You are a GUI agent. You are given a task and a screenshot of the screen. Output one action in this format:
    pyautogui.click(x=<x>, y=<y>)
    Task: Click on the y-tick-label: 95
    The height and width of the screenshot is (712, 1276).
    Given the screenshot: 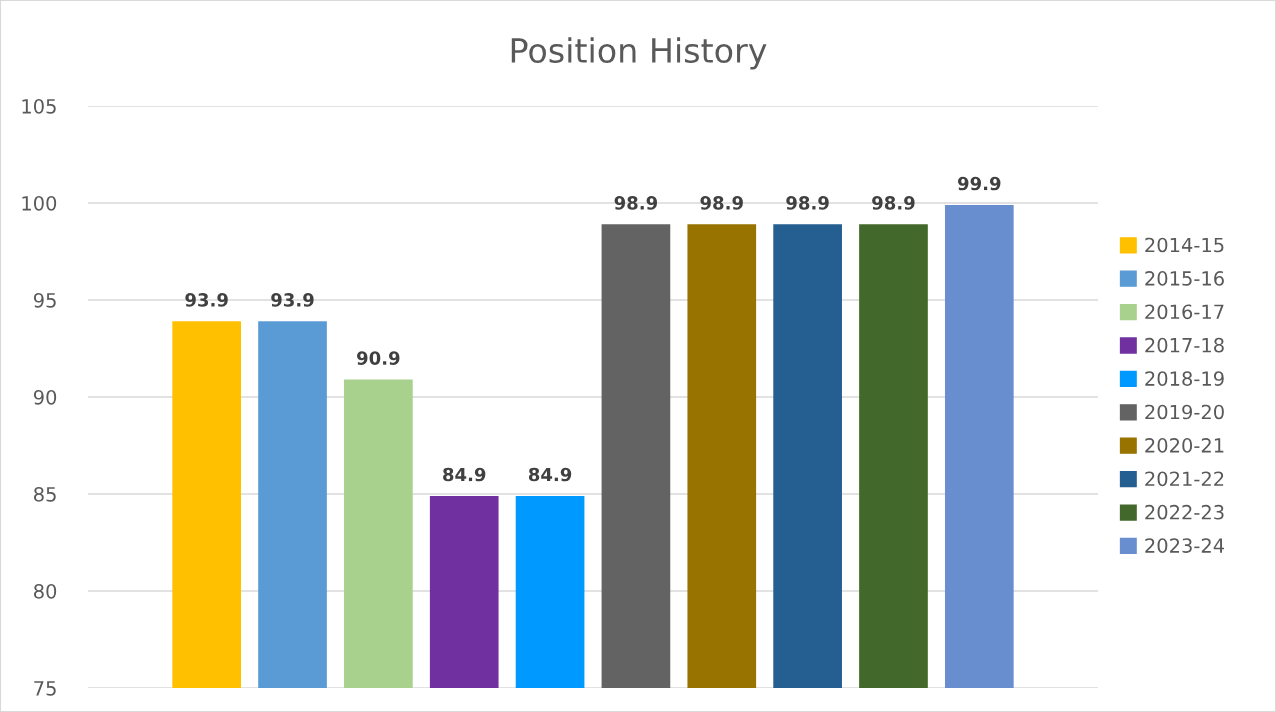 What is the action you would take?
    pyautogui.click(x=44, y=300)
    